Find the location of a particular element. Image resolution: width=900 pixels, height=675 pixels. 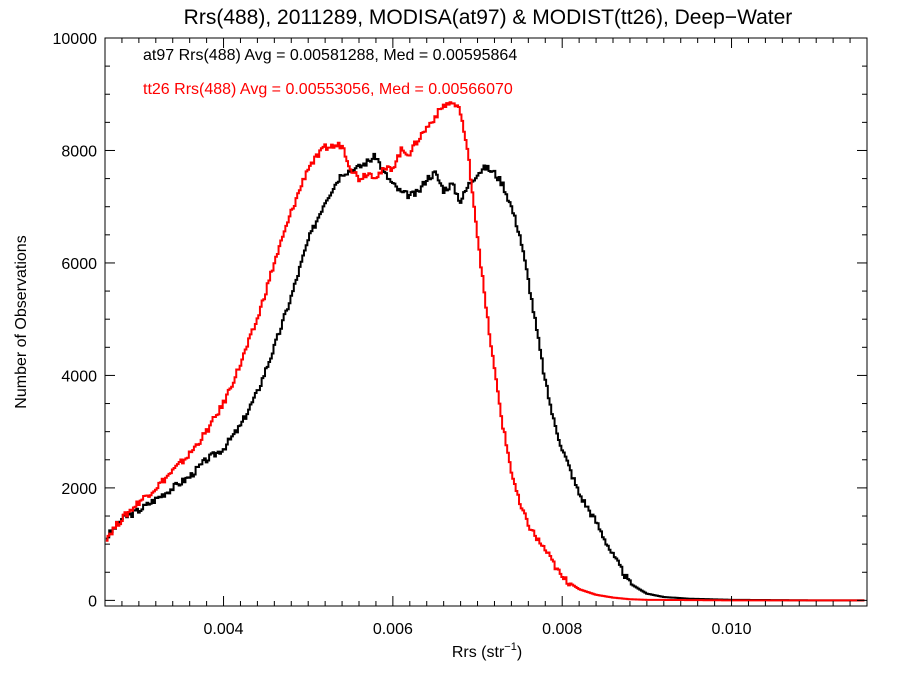

x-tick-label: 0.006 is located at coordinates (393, 629).